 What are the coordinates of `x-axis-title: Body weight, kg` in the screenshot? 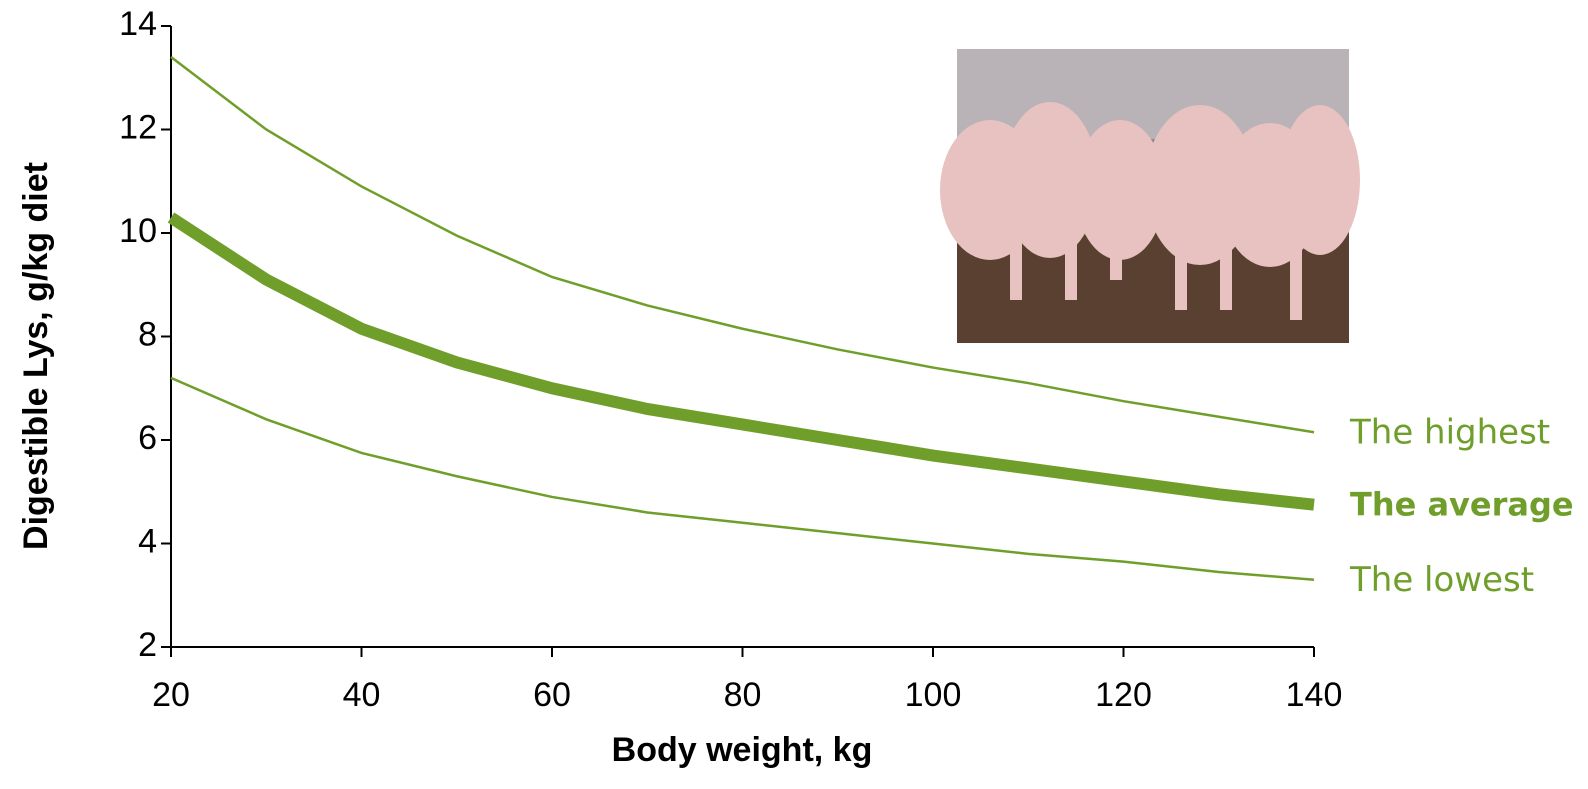 It's located at (742, 750).